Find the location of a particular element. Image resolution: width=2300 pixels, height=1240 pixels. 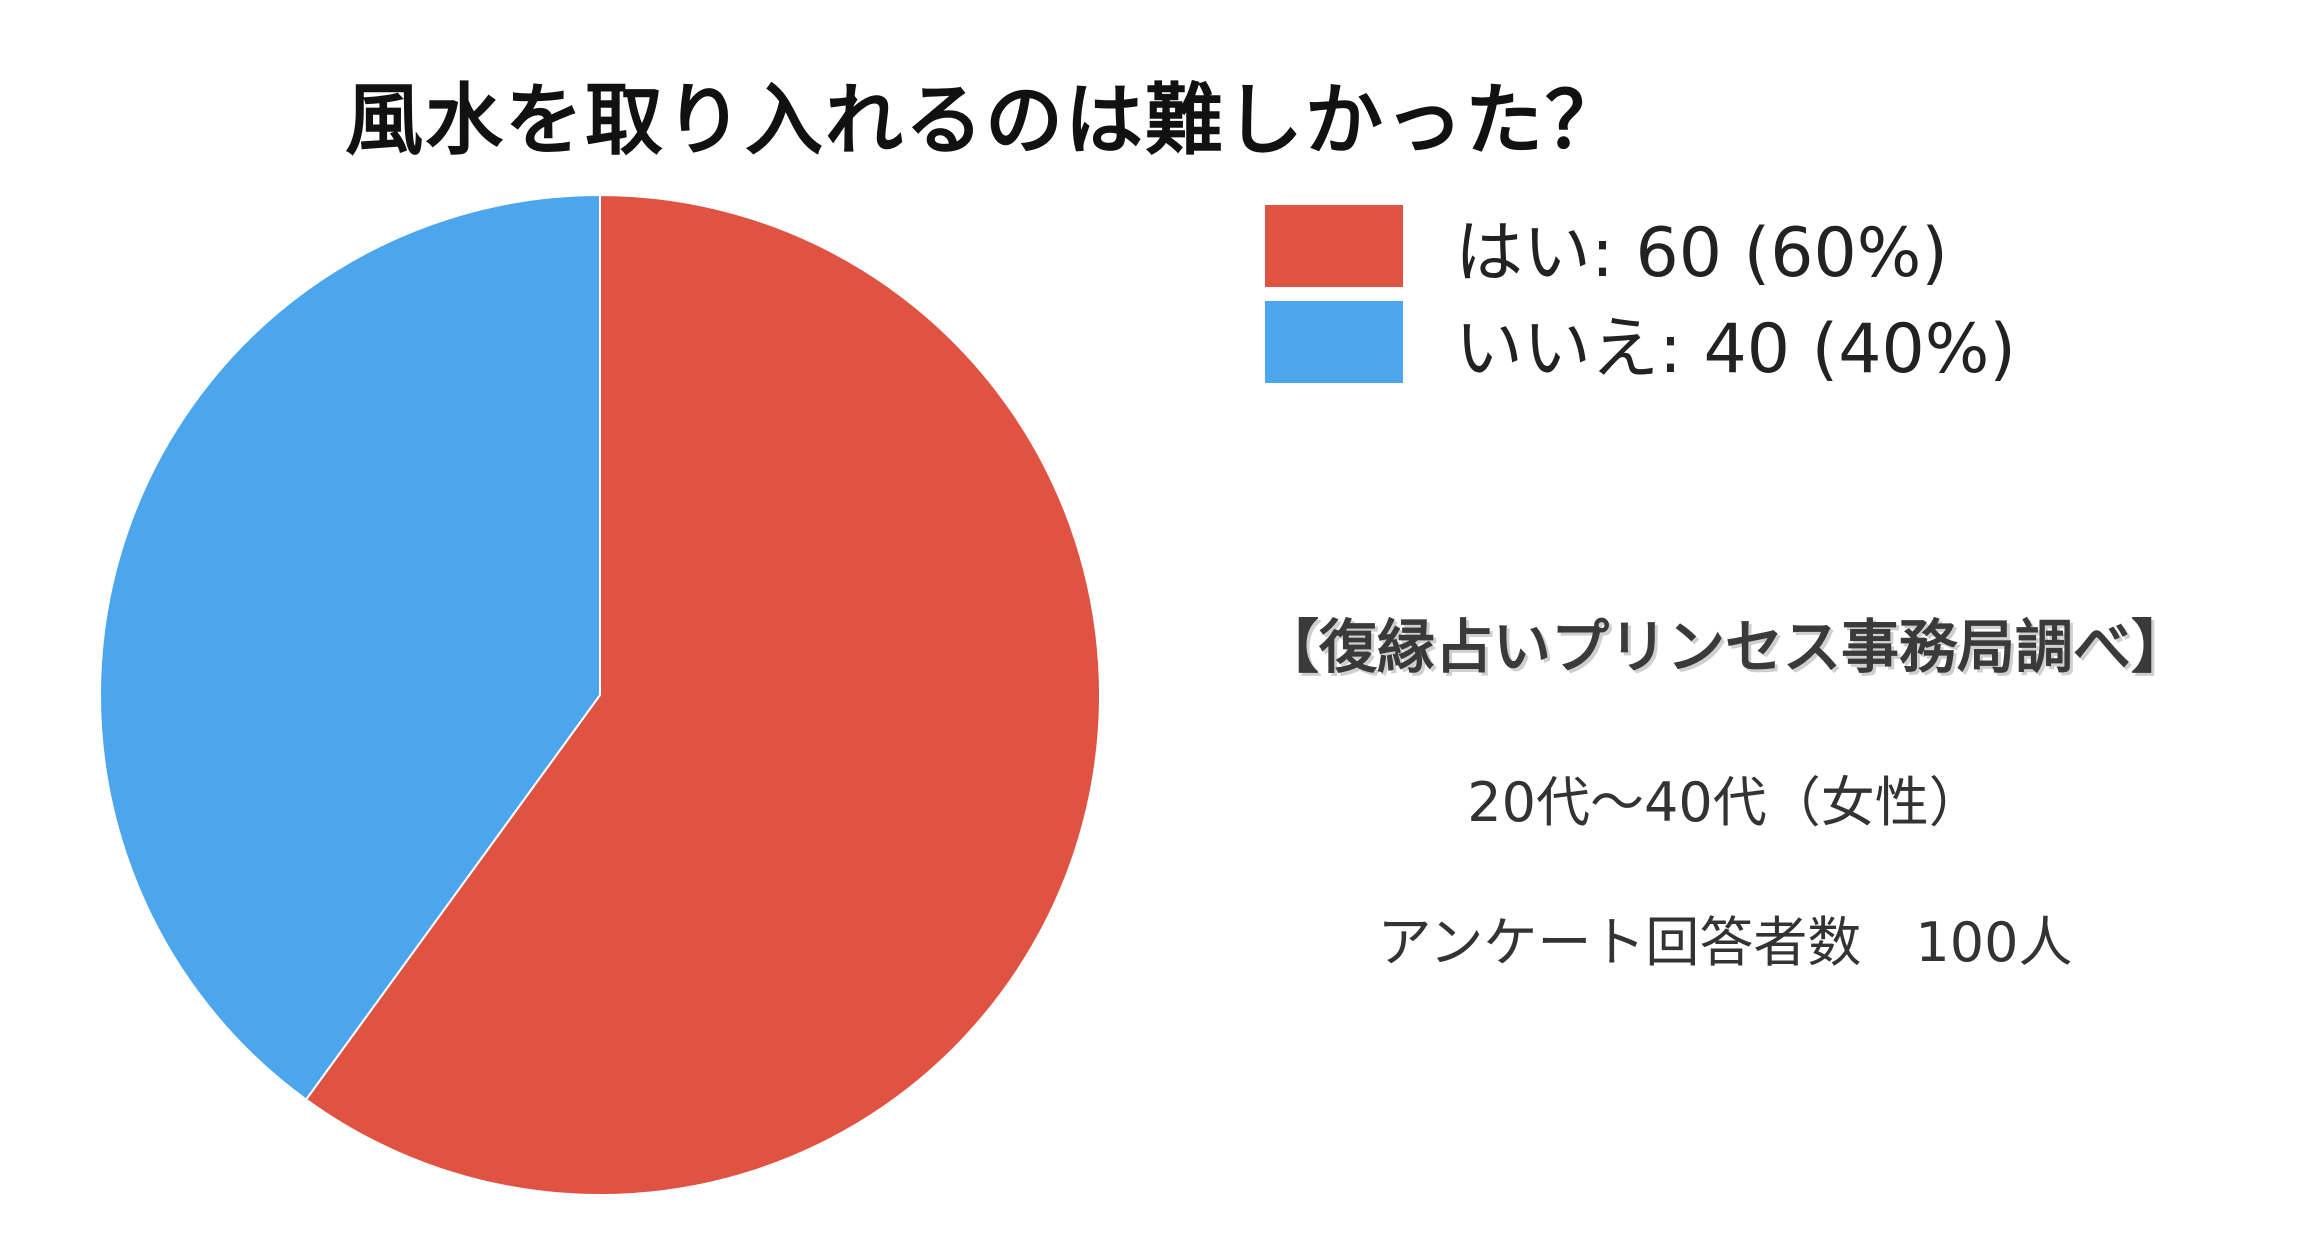

legend-label-yes: はい: 60 (60%) is located at coordinates (1701, 253).